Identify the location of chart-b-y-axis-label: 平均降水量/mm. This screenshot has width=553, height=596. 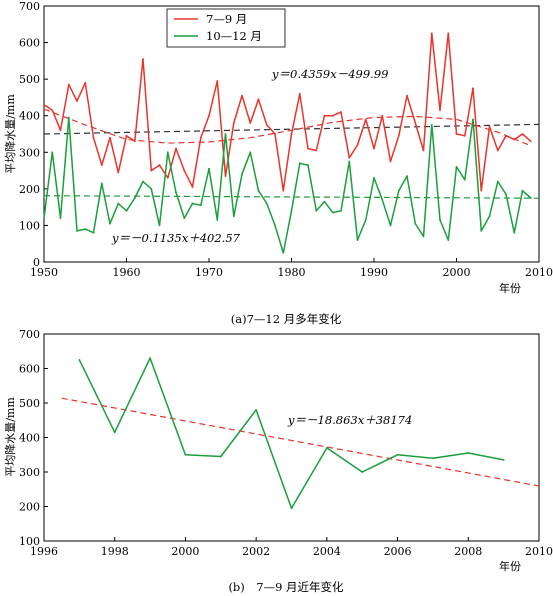
(10, 437).